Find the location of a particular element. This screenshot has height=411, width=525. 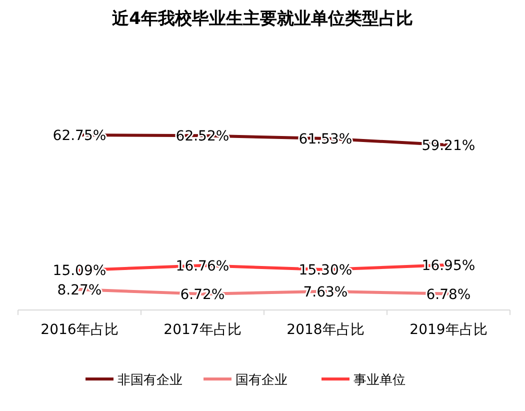

data-label: 16.95% is located at coordinates (449, 266).